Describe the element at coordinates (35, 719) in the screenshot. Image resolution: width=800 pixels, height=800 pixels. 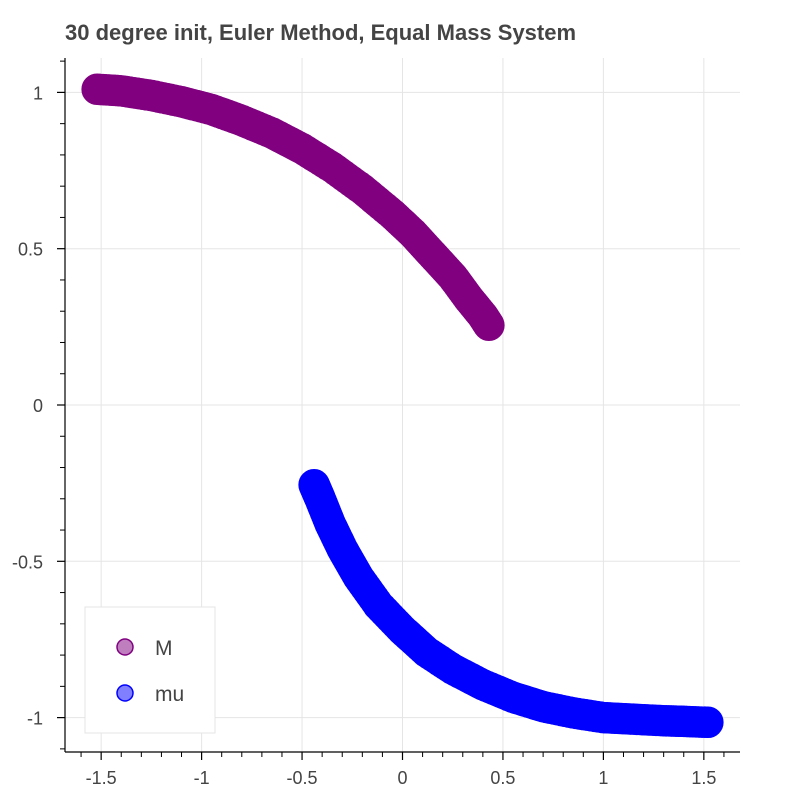
I see `y-tick-label: -1` at that location.